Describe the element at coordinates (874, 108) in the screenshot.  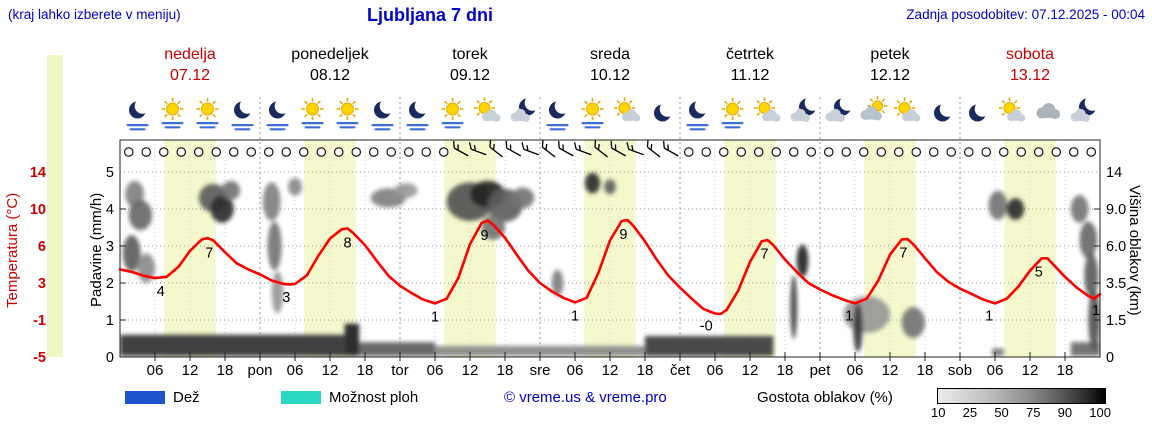
I see `weather-icon-cloud-sun` at that location.